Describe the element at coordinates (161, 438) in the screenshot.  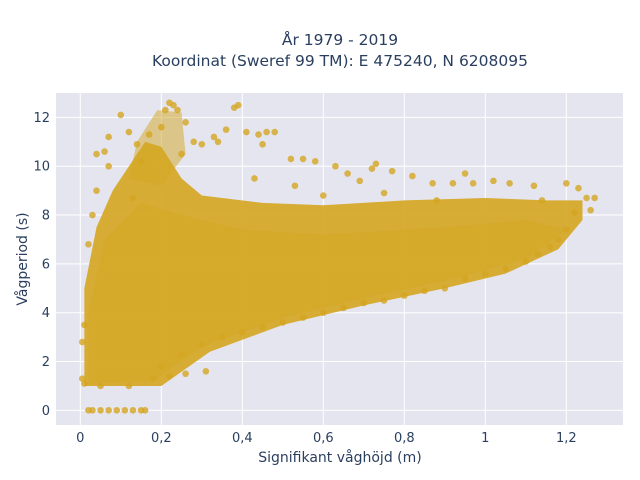
I see `x-tick-label: 0,2` at that location.